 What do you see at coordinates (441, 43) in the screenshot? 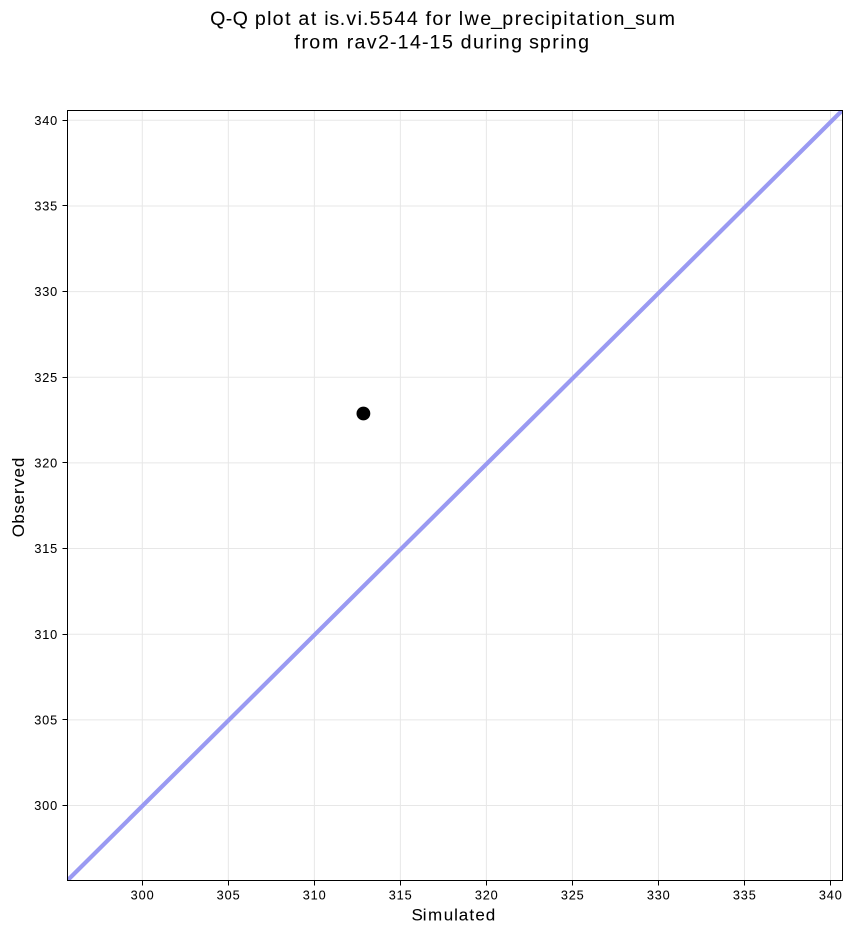
I see `svg-text: from rav2-14-15 during spring` at bounding box center [441, 43].